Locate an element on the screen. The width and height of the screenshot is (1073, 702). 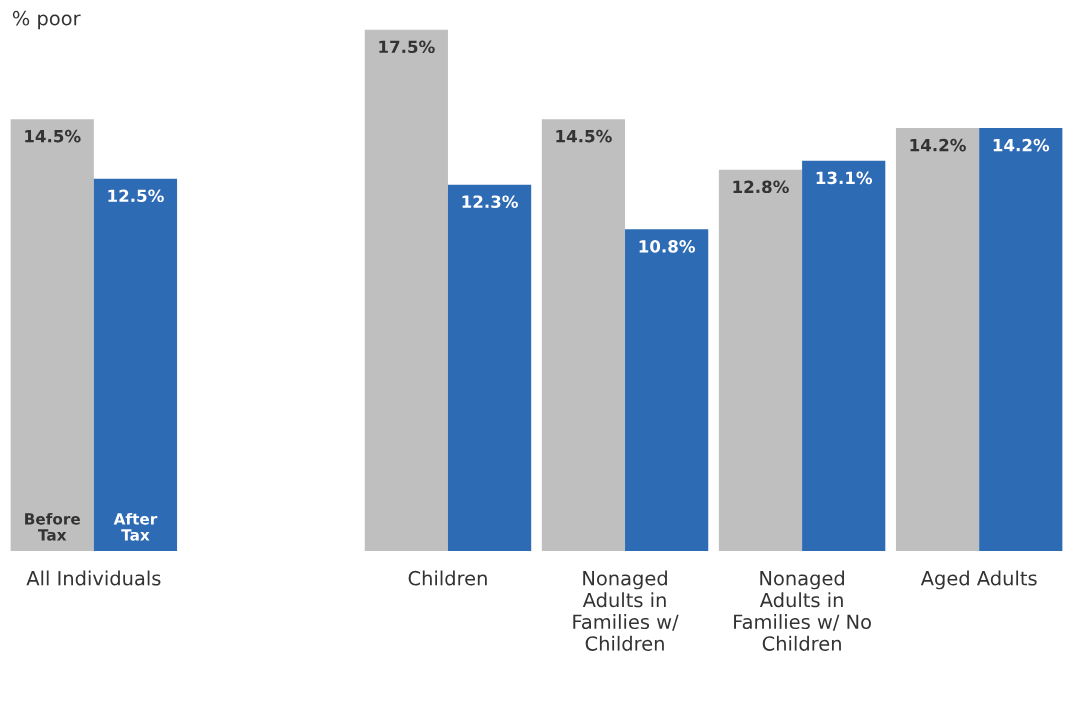
x-tick-label: Nonaged Adults in Families w/ No Children is located at coordinates (802, 610).